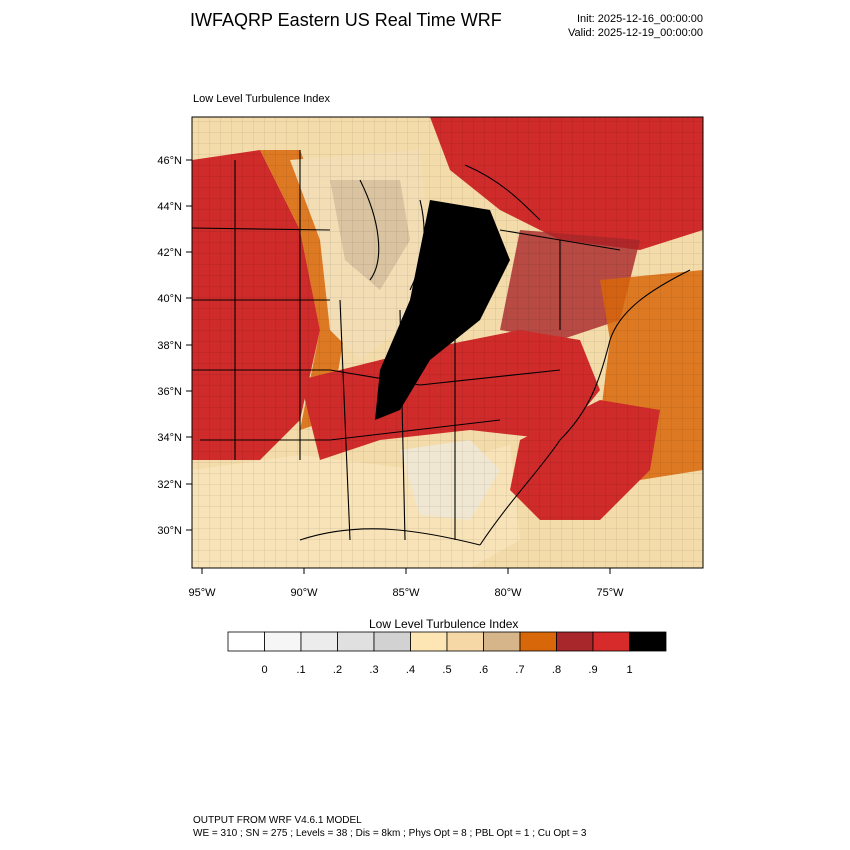  Describe the element at coordinates (169, 346) in the screenshot. I see `lat-label: 38°N` at that location.